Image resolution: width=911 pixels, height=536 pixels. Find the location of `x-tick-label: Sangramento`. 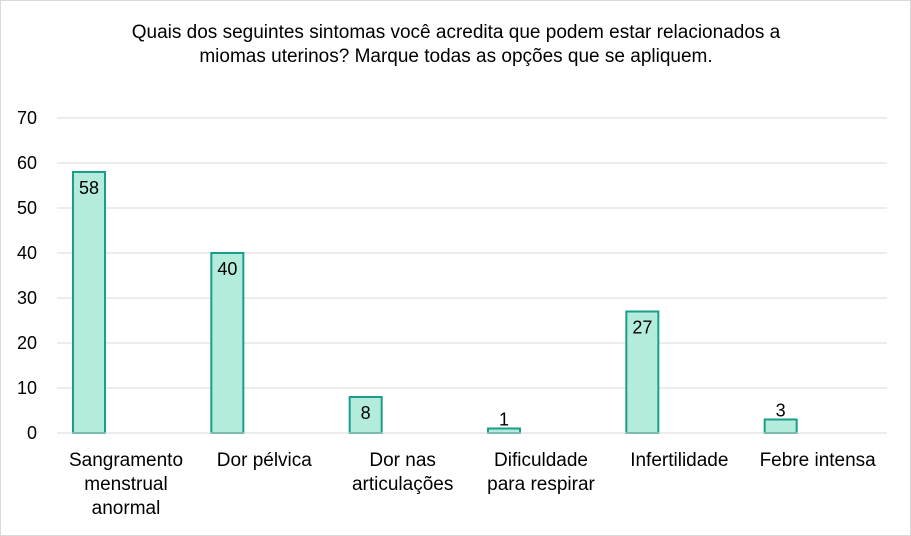

x-tick-label: Sangramento is located at coordinates (126, 460).